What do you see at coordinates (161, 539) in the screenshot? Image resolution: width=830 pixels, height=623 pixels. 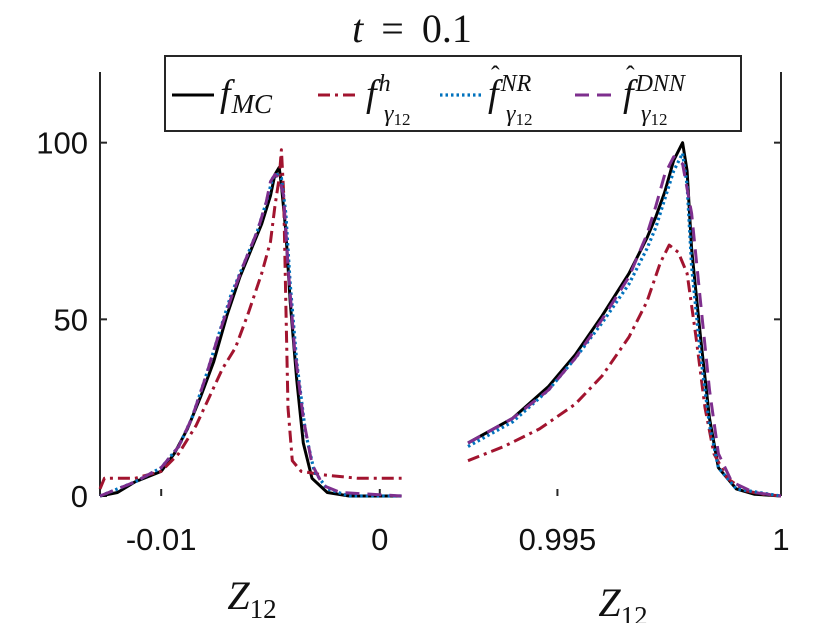 I see `xtick-label: -0.01` at bounding box center [161, 539].